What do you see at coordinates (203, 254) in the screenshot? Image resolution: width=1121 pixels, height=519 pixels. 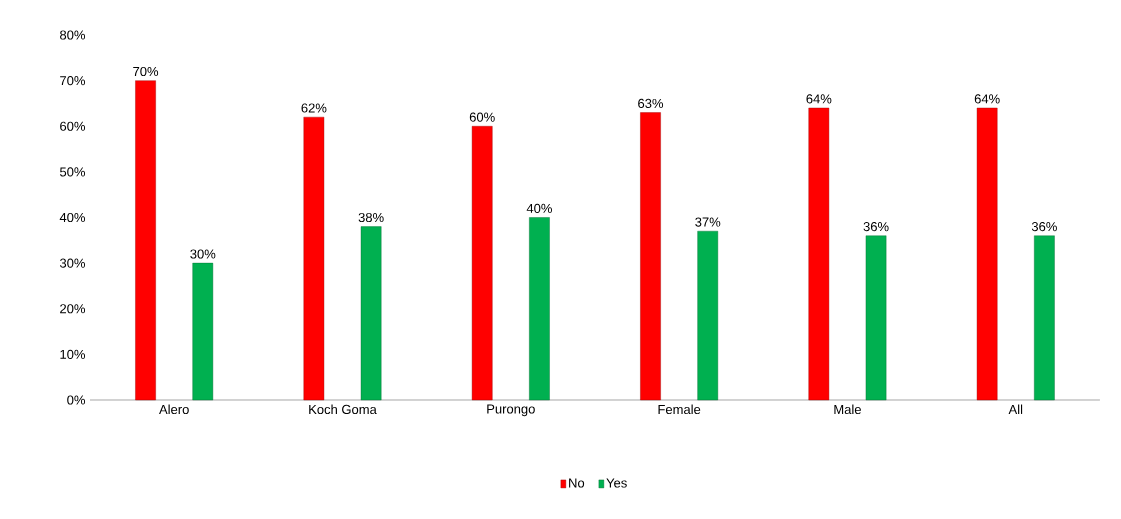 I see `data-label: 30%` at bounding box center [203, 254].